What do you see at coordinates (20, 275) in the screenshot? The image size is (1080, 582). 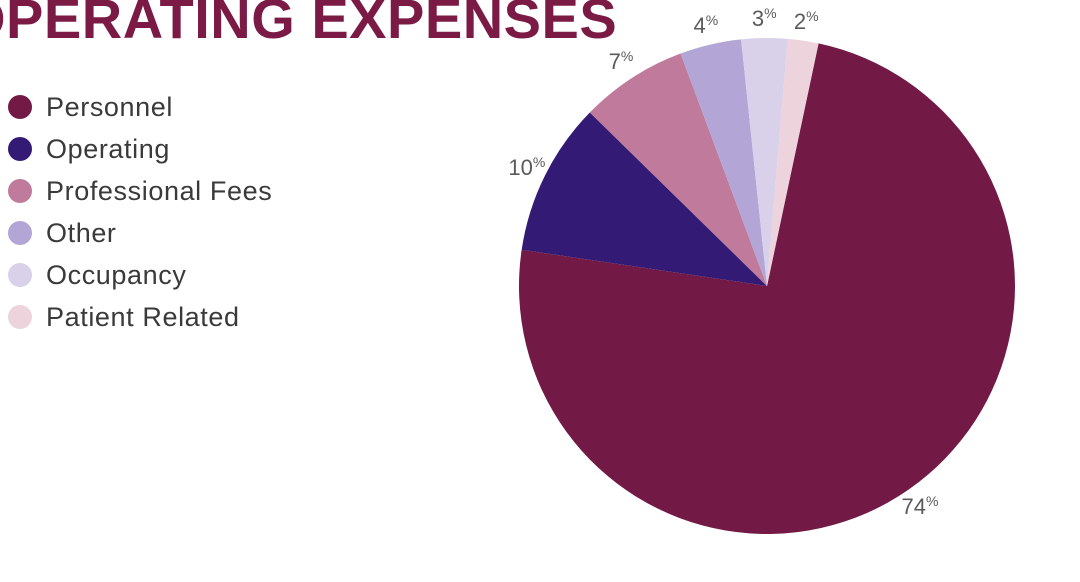 I see `legend-marker-occupancy` at bounding box center [20, 275].